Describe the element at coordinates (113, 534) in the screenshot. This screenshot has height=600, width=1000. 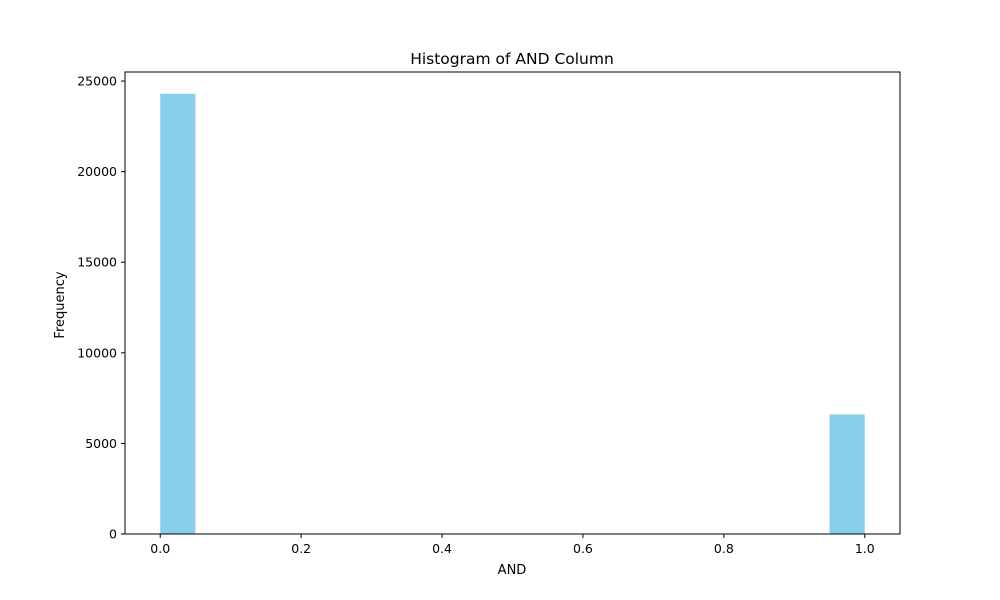
I see `y-tick-label: 0` at that location.